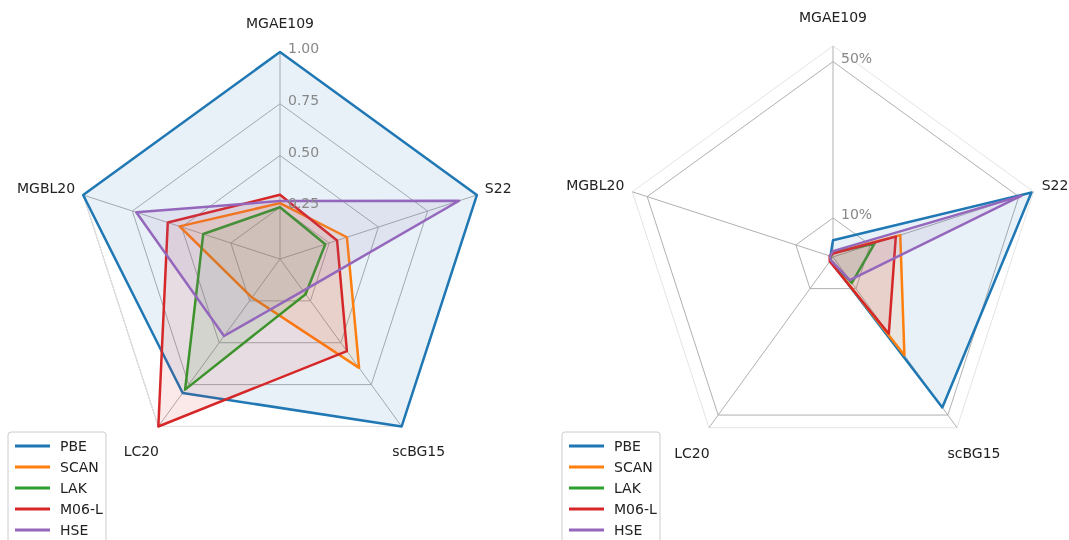  I want to click on y-tick-label: 1.00, so click(304, 48).